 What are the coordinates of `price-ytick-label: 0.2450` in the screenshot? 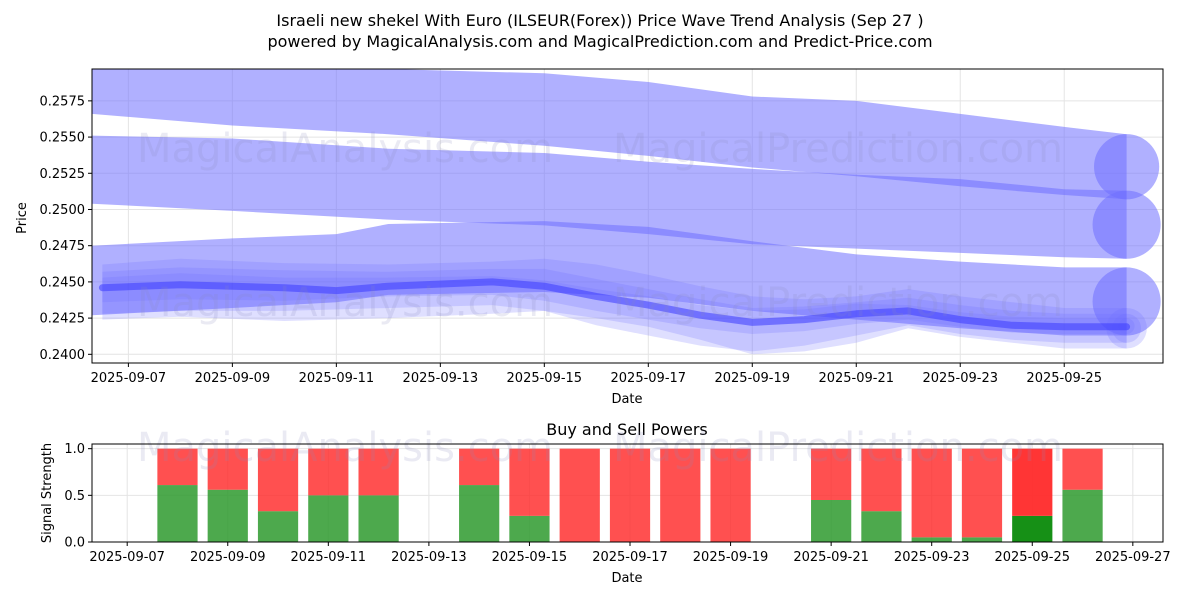 It's located at (63, 282).